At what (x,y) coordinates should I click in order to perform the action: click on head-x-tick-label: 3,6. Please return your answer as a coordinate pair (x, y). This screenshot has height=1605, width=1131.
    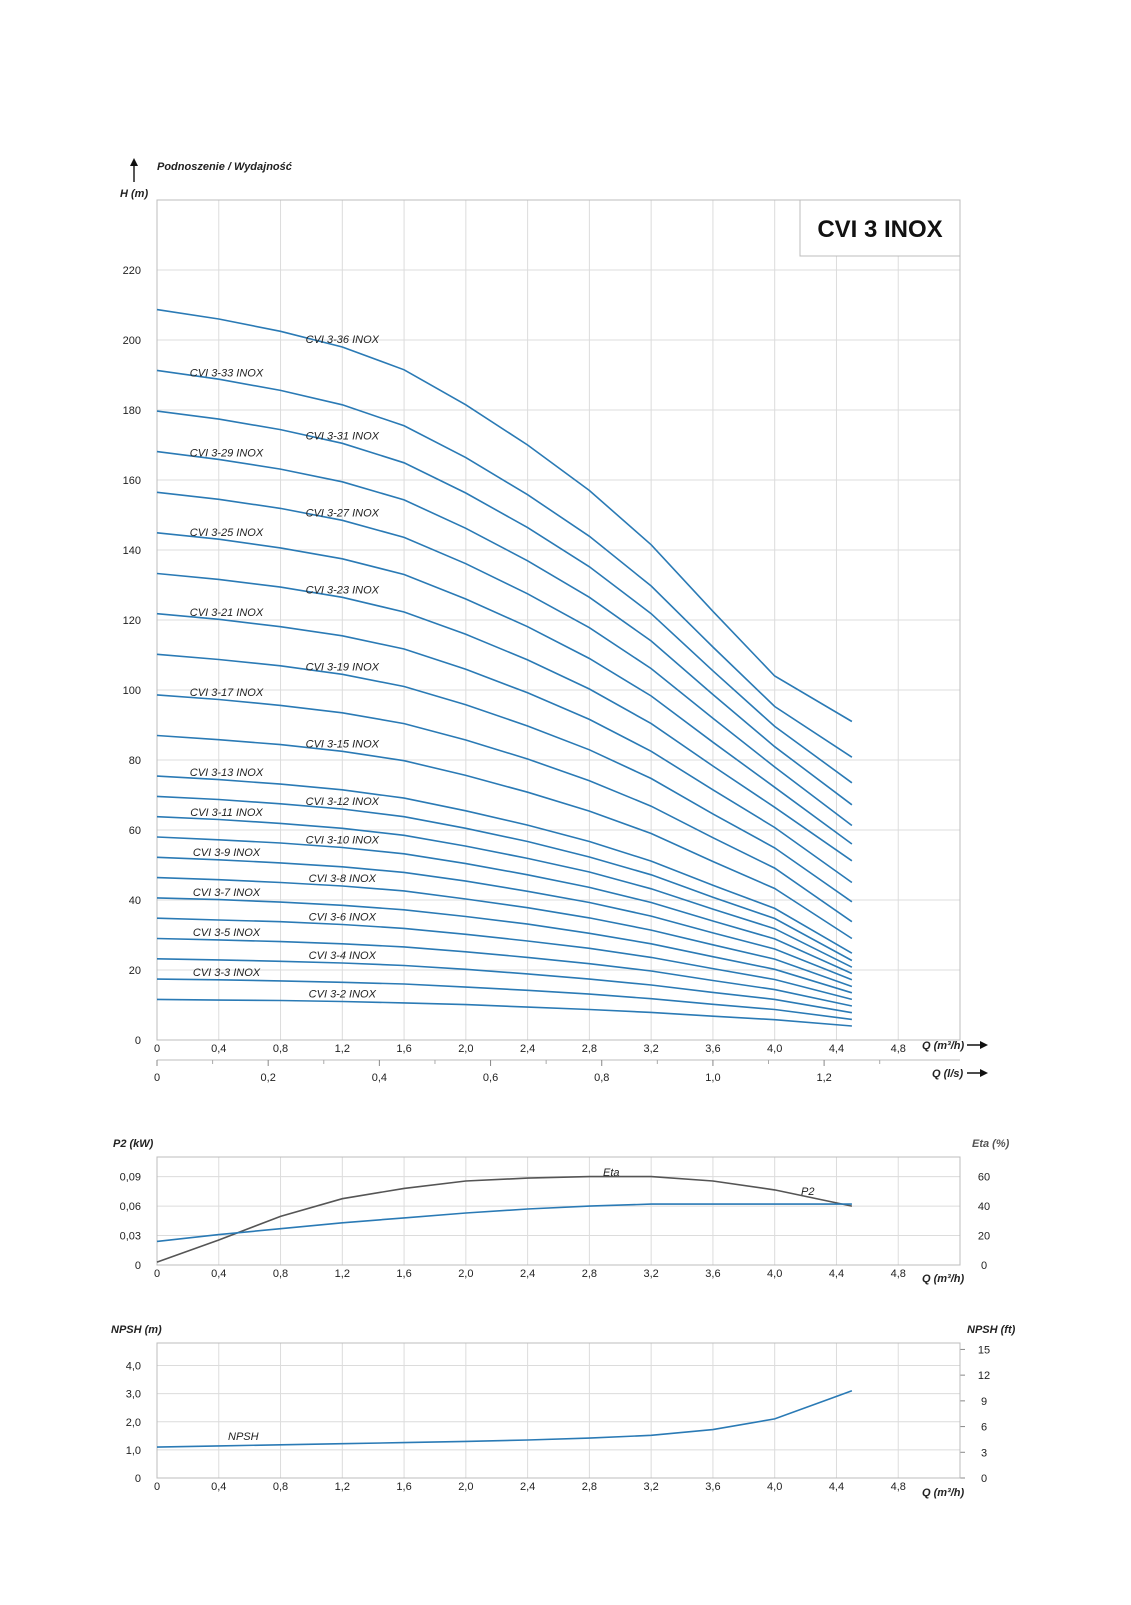
    Looking at the image, I should click on (712, 1049).